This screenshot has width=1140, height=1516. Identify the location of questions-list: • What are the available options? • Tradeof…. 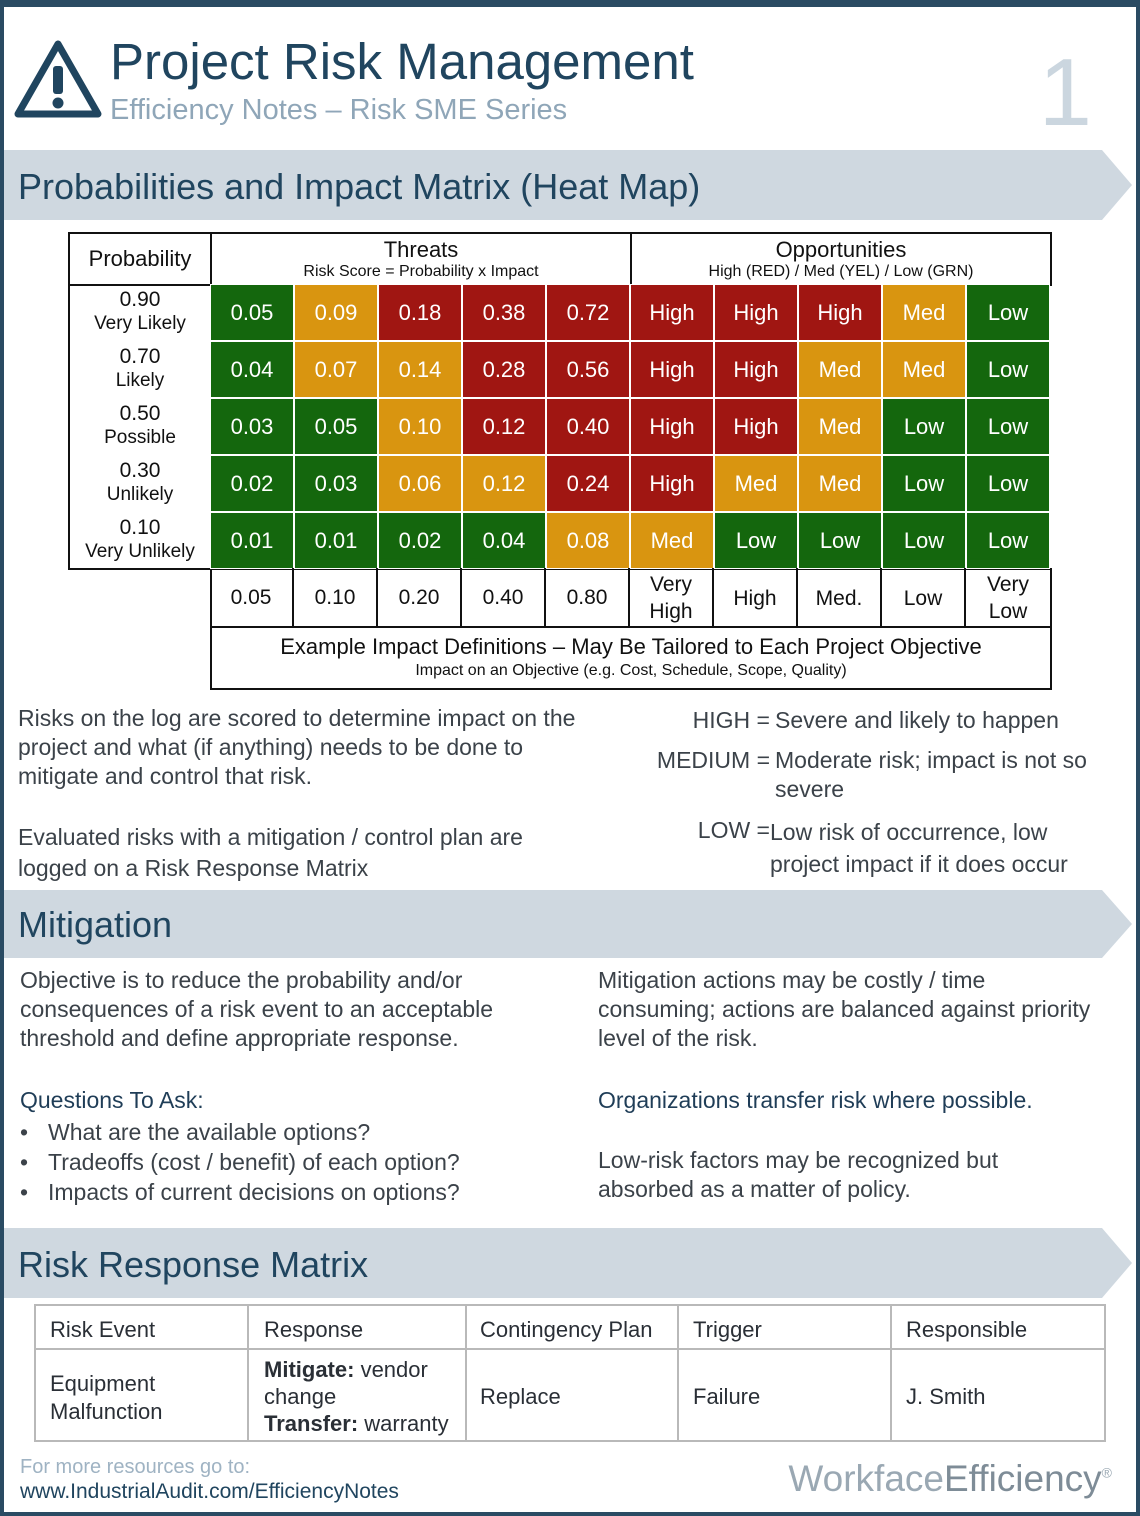
(240, 1162).